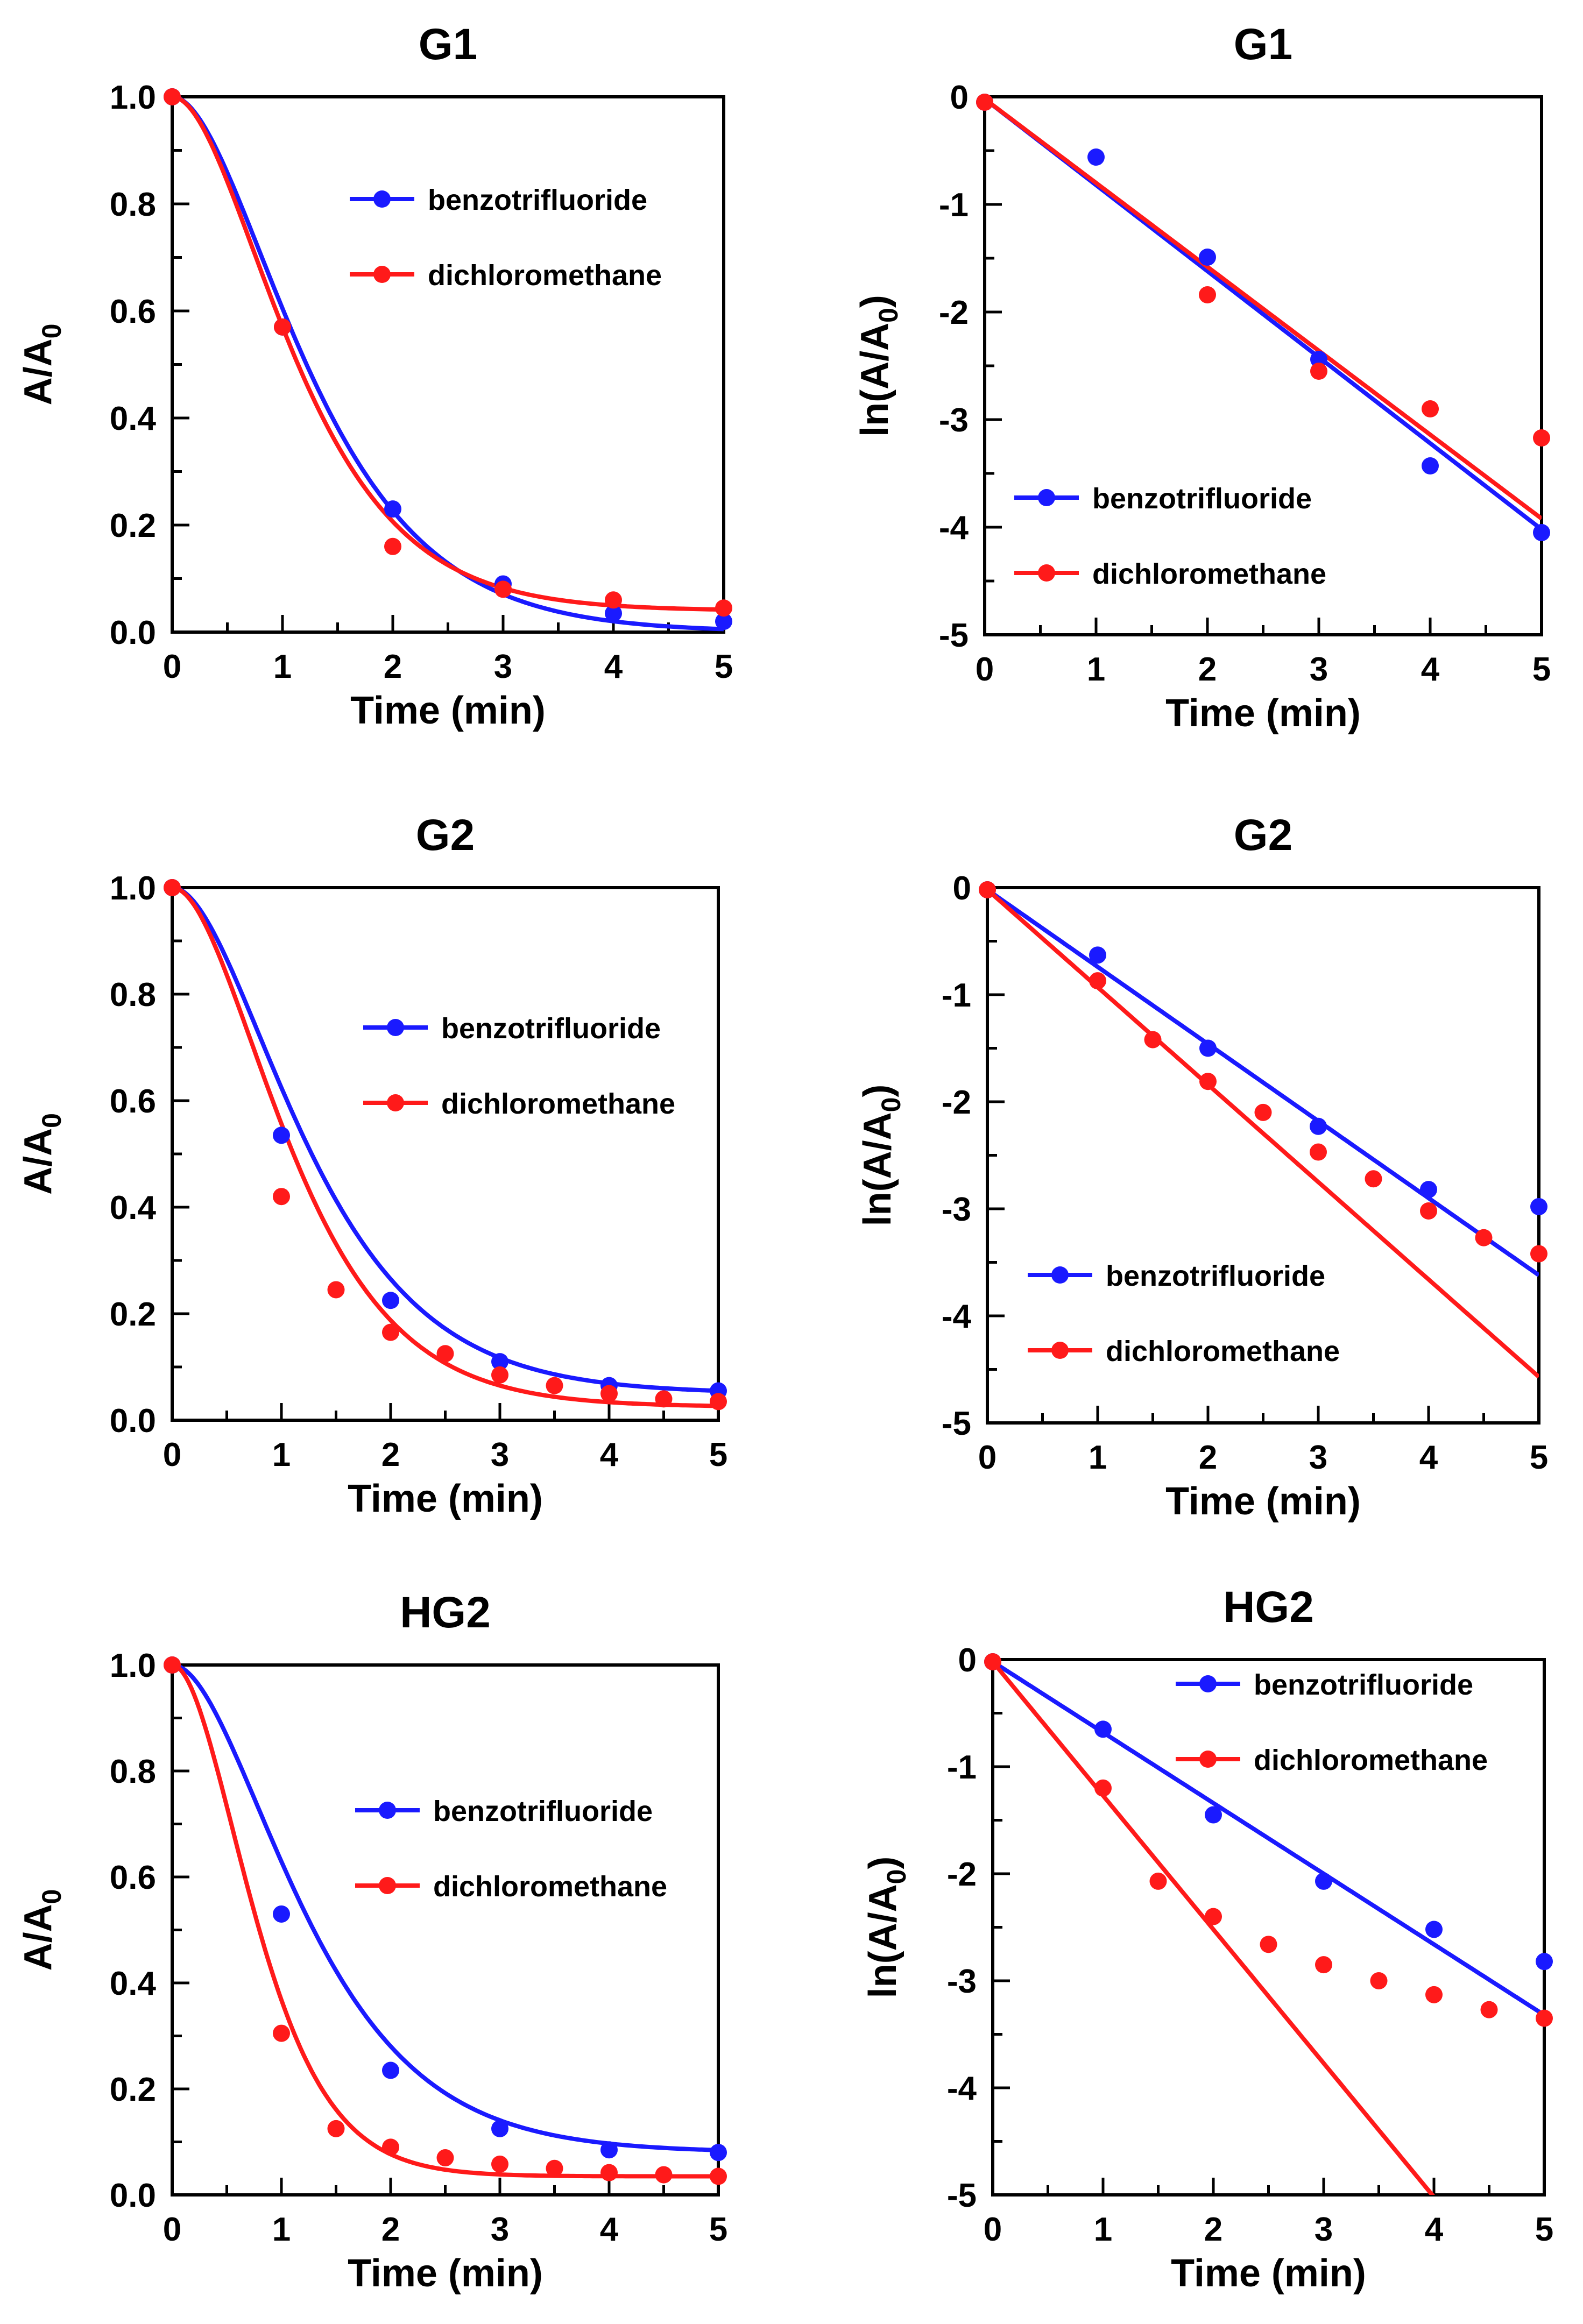  What do you see at coordinates (42, 1154) in the screenshot?
I see `y-axis-label: A/A0` at bounding box center [42, 1154].